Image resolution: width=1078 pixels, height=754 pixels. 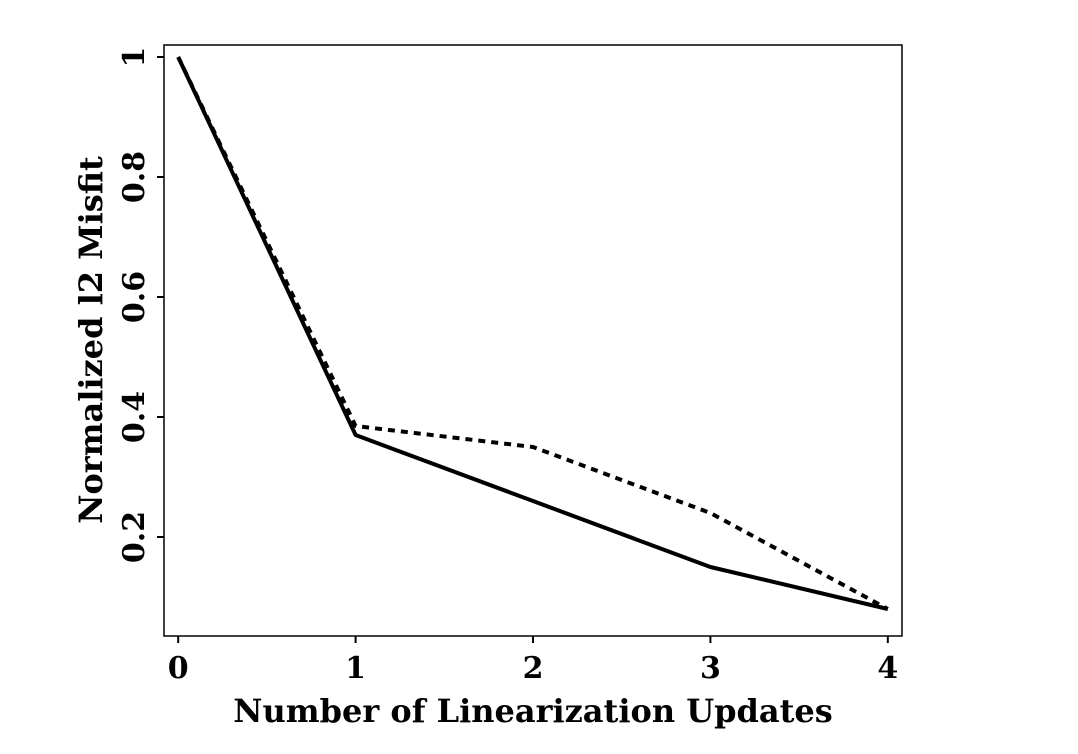 What do you see at coordinates (178, 668) in the screenshot?
I see `x-tick-label: 0` at bounding box center [178, 668].